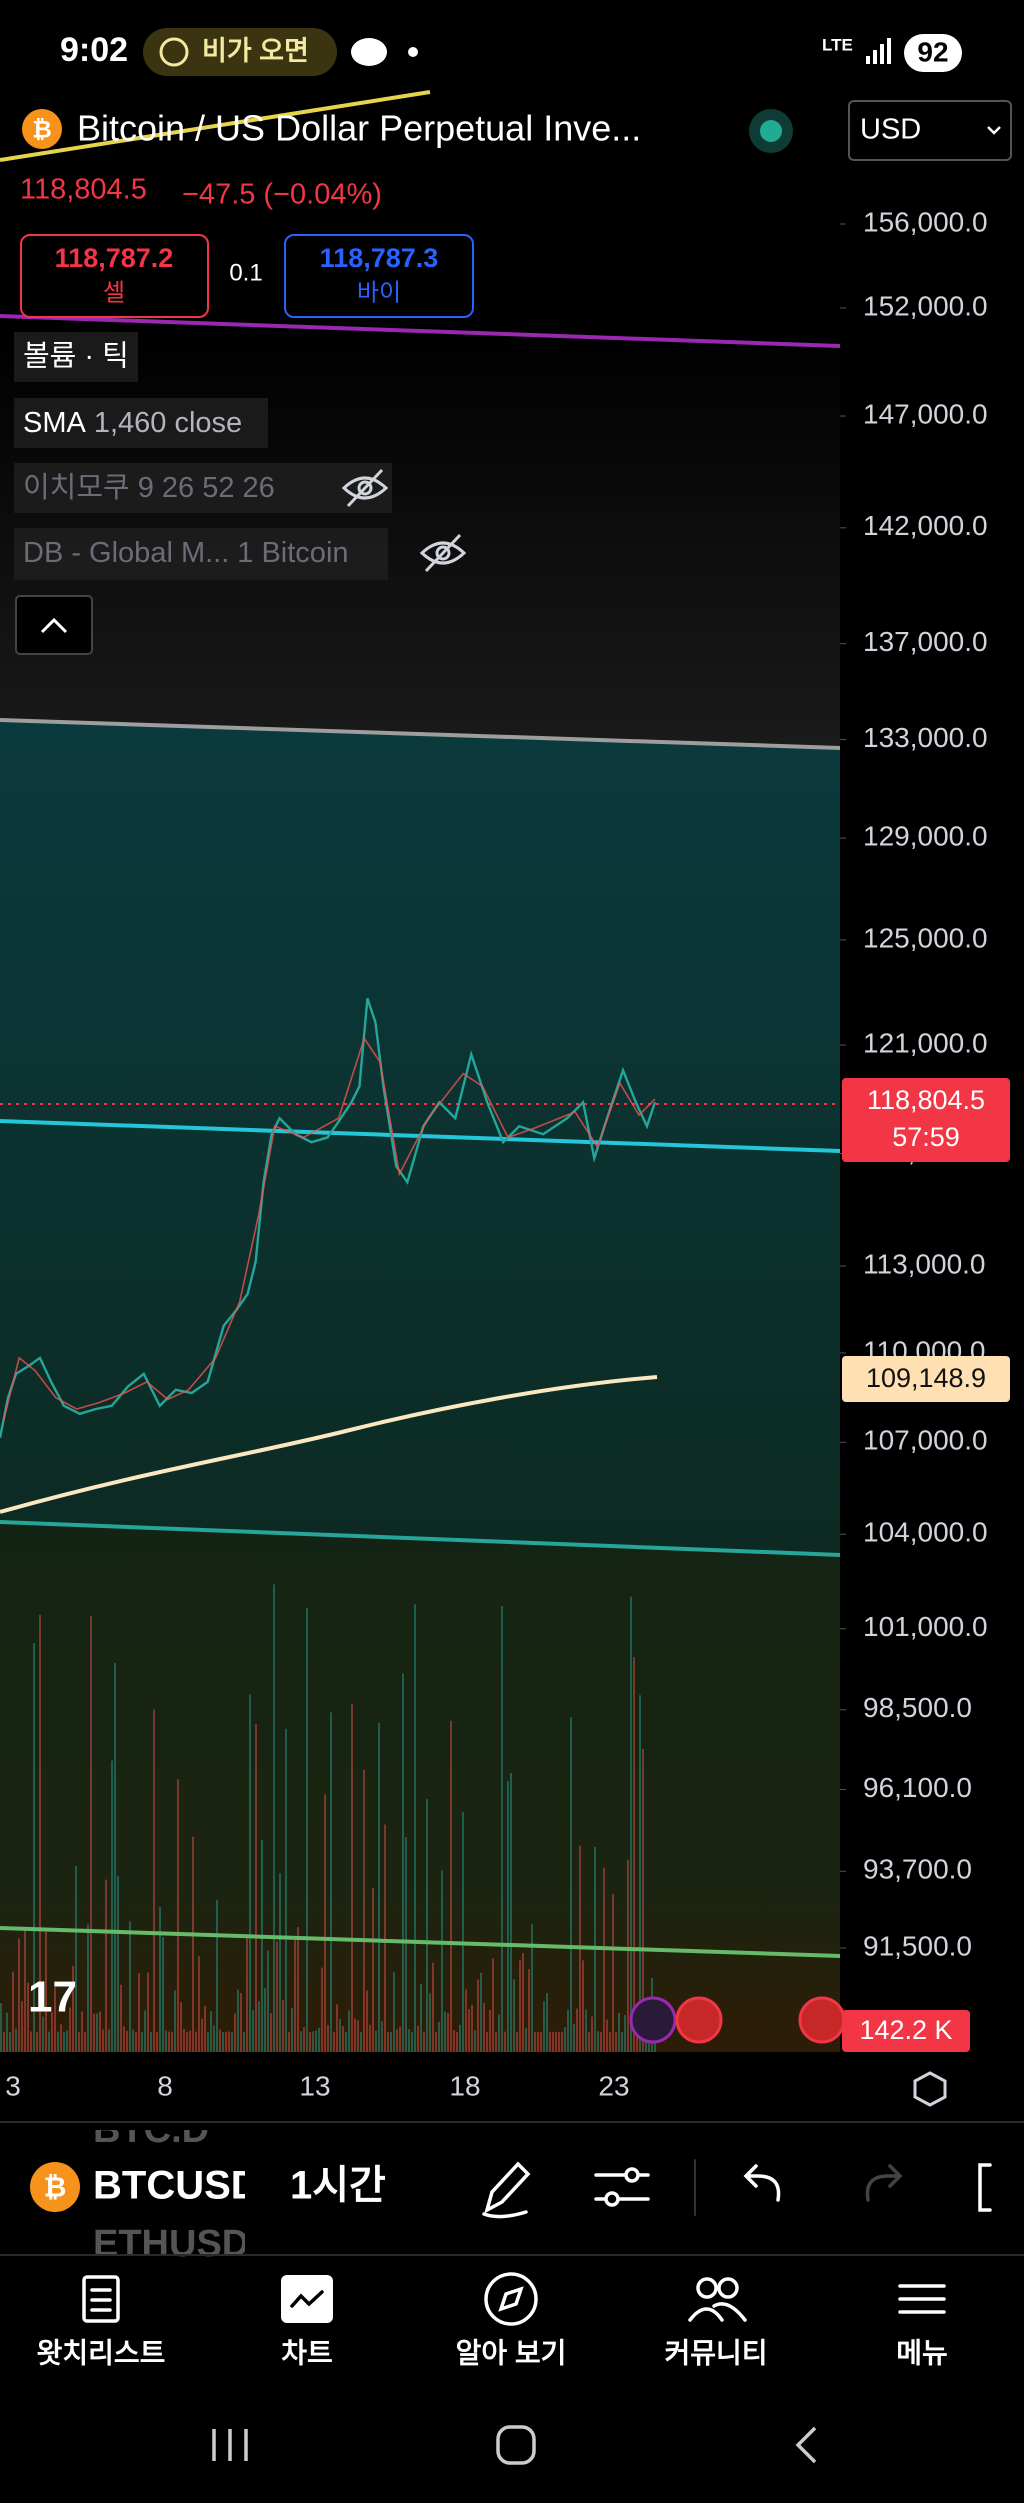 The image size is (1024, 2503). What do you see at coordinates (506, 2190) in the screenshot?
I see `draw-tool` at bounding box center [506, 2190].